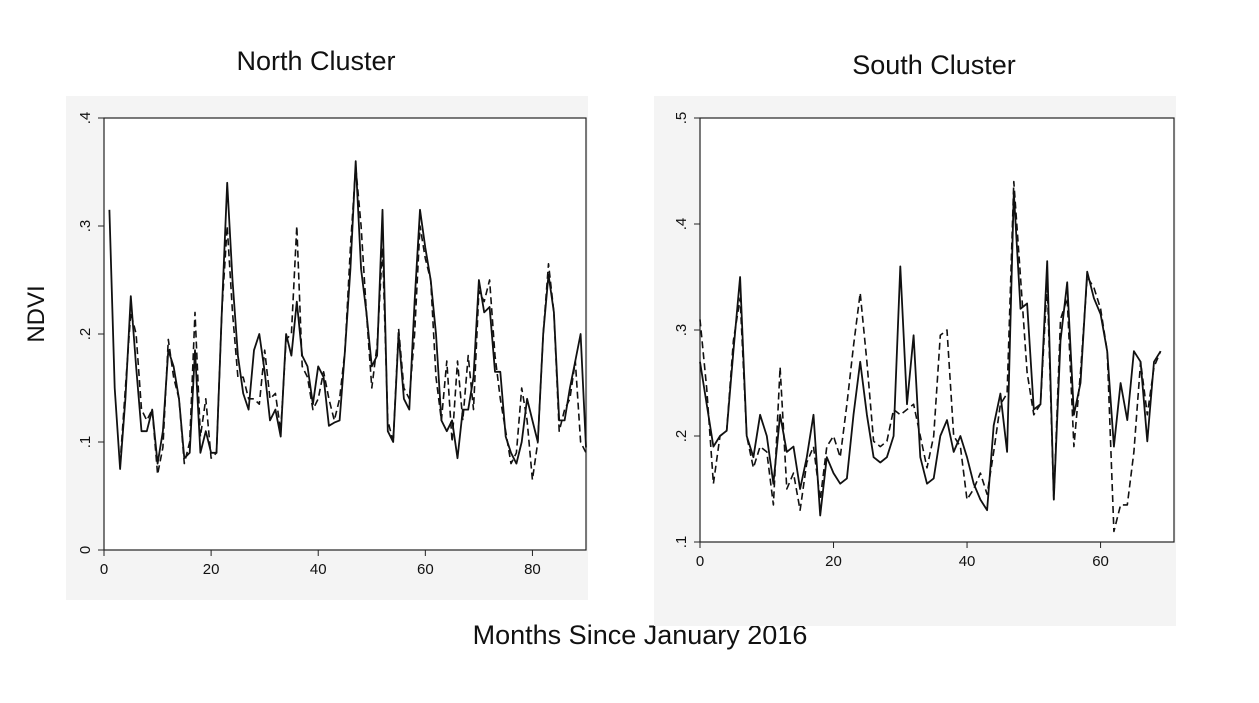 This screenshot has width=1259, height=703. I want to click on y-tick-label: 0, so click(85, 550).